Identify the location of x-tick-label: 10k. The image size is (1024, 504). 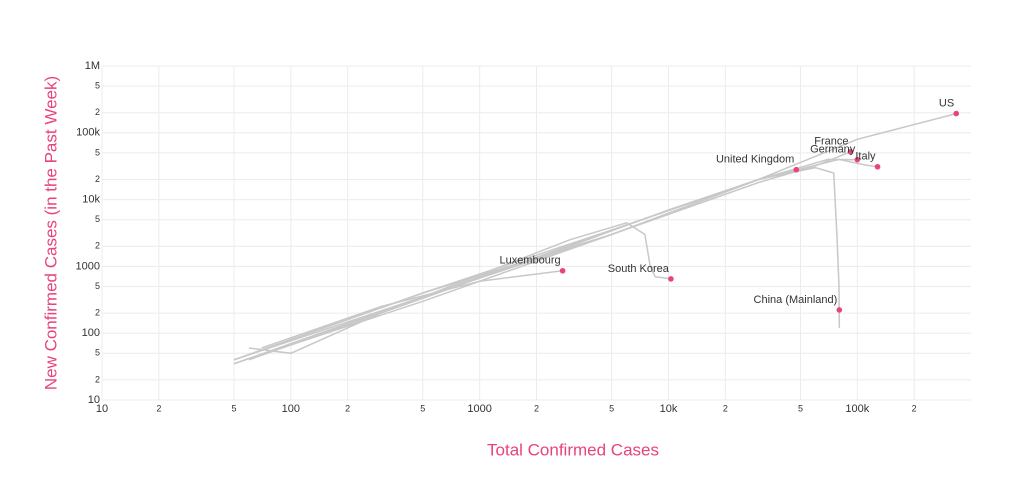
(669, 409).